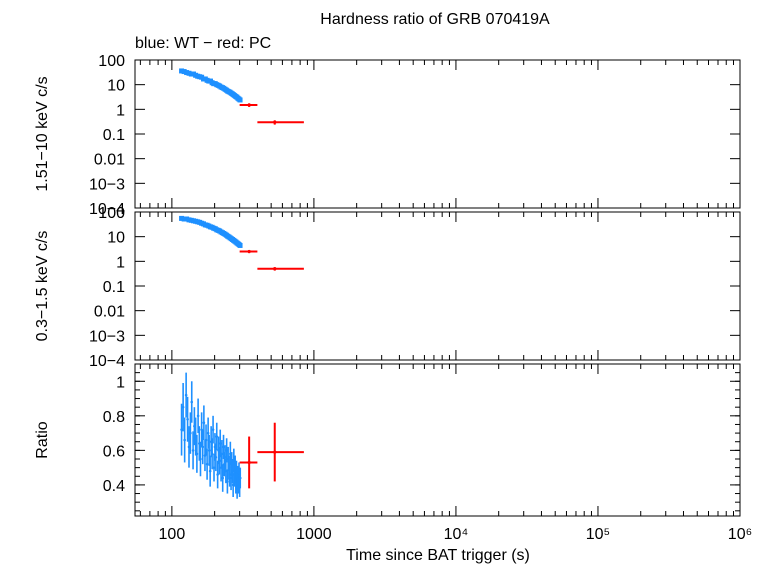 Image resolution: width=758 pixels, height=566 pixels. Describe the element at coordinates (114, 486) in the screenshot. I see `y-tick-label: 0.4` at that location.